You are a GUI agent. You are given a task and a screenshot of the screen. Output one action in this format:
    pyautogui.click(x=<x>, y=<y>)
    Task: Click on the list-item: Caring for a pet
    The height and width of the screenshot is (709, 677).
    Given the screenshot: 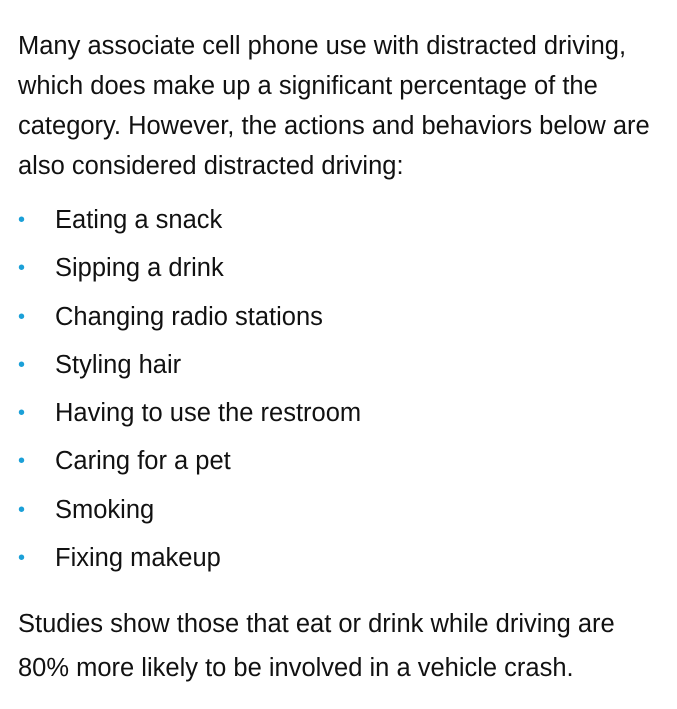 What is the action you would take?
    pyautogui.click(x=189, y=461)
    